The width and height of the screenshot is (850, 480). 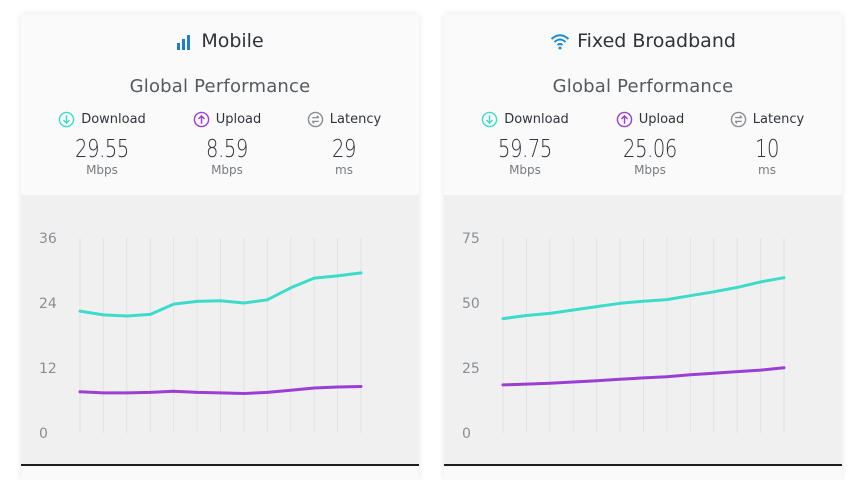 I want to click on signal-bars-icon, so click(x=184, y=42).